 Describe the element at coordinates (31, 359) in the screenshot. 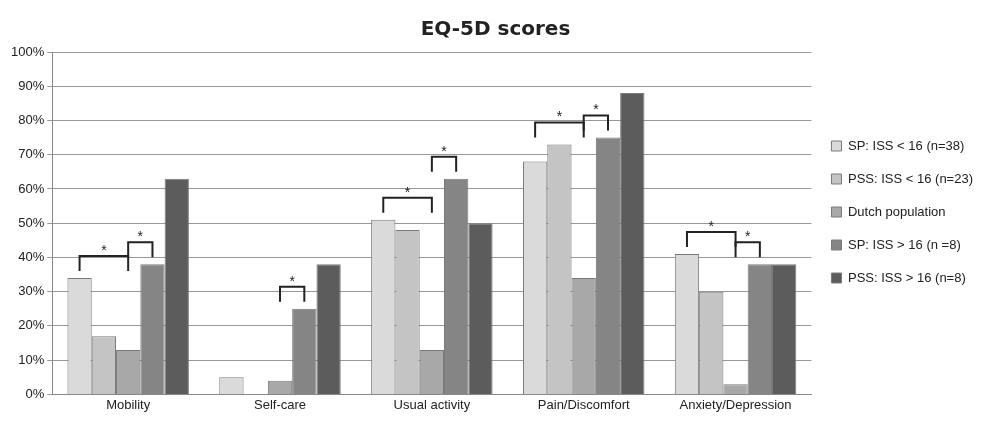

I see `y-tick-label: 10%` at that location.